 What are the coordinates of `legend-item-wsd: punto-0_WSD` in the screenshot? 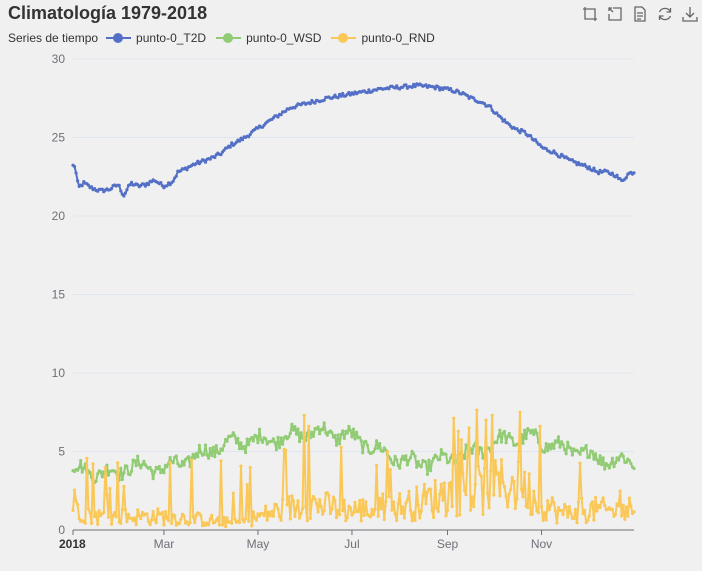 It's located at (268, 38).